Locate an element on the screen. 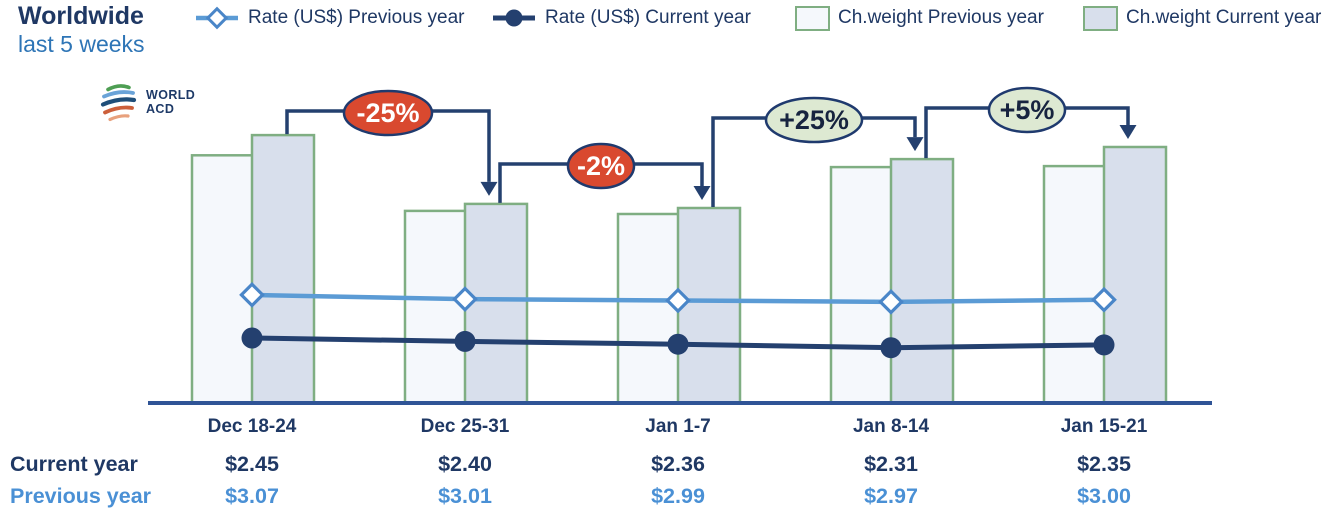  row-label-current-year: Current year is located at coordinates (74, 464).